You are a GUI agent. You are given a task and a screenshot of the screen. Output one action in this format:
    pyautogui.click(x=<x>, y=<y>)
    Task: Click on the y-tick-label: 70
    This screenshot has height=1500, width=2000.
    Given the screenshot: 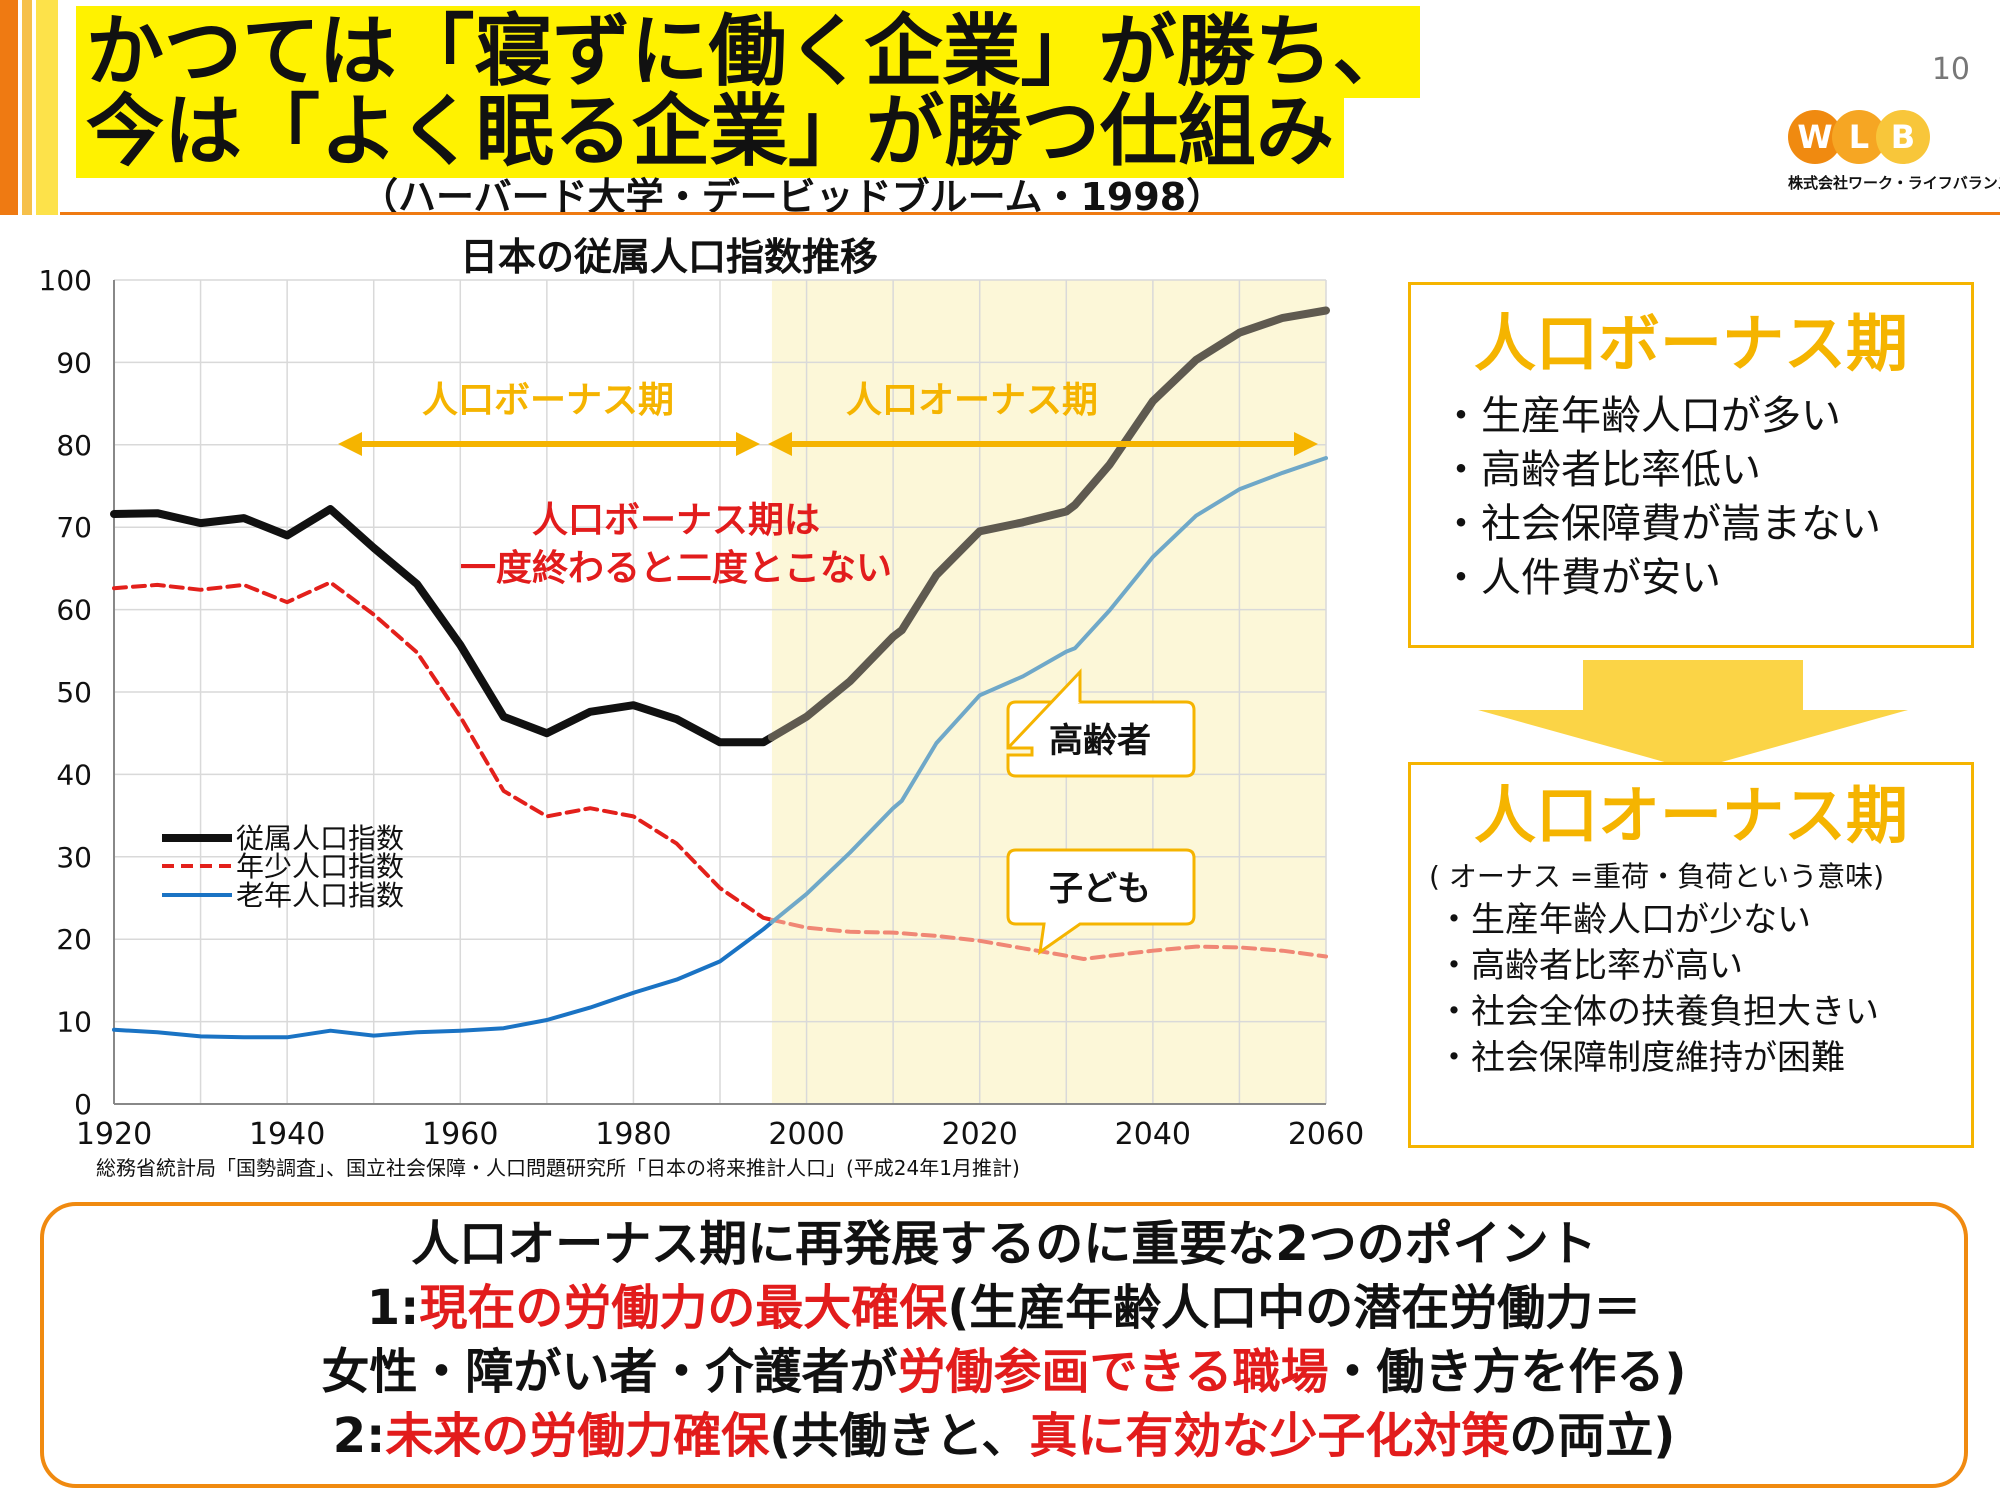 What is the action you would take?
    pyautogui.click(x=74, y=527)
    